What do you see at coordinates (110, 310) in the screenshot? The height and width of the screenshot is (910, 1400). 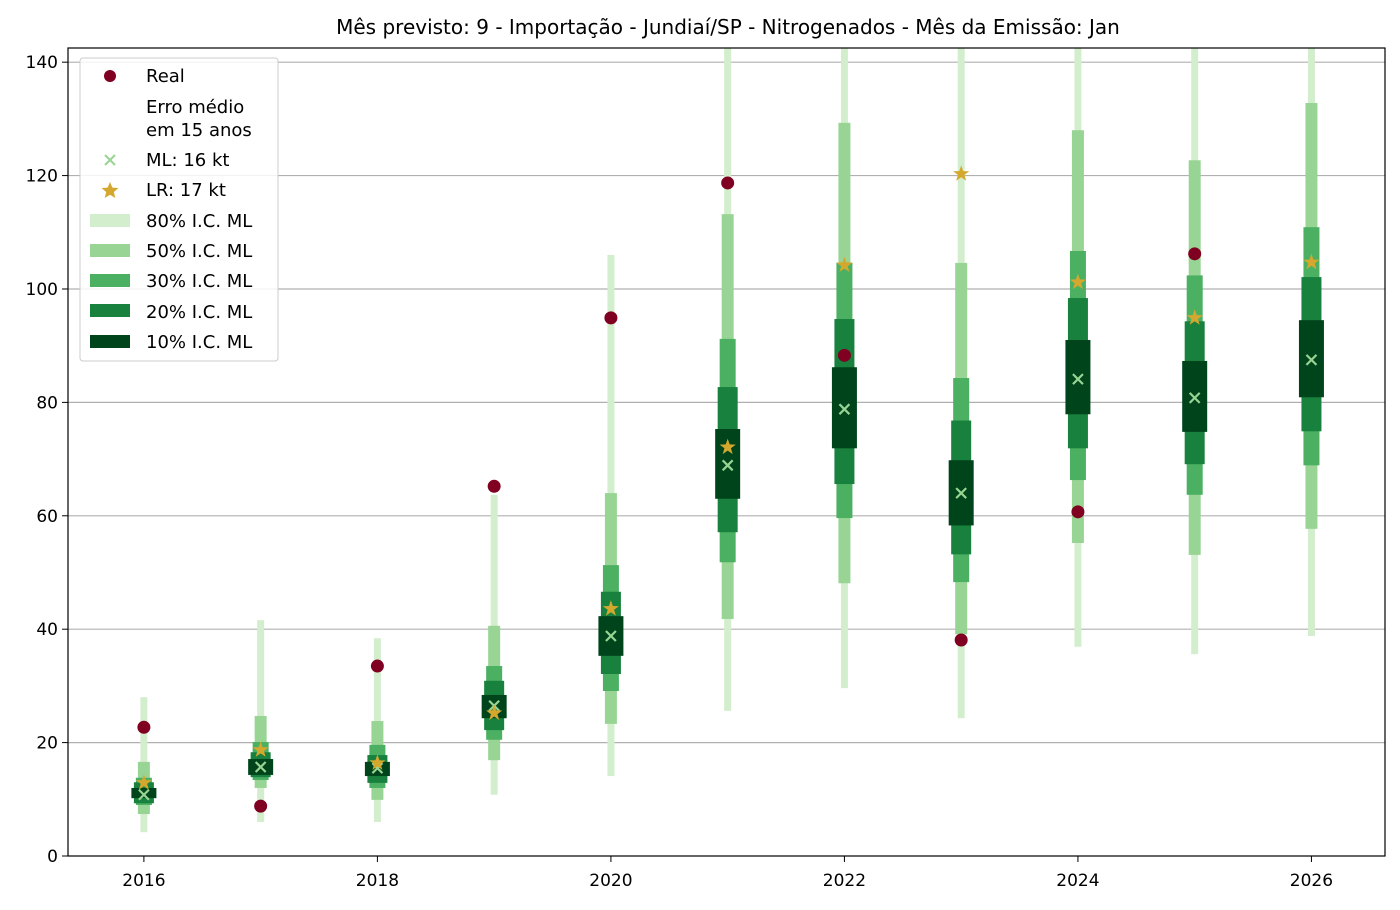 I see `legend-ci20-swatch` at bounding box center [110, 310].